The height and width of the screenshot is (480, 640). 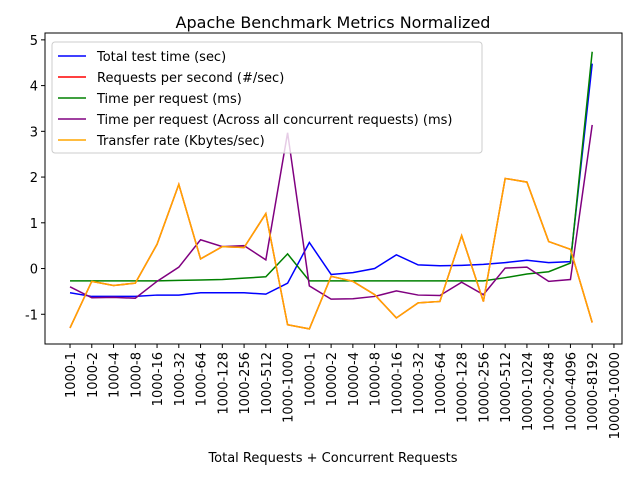 What do you see at coordinates (136, 375) in the screenshot?
I see `x-tick-label: 1000-8` at bounding box center [136, 375].